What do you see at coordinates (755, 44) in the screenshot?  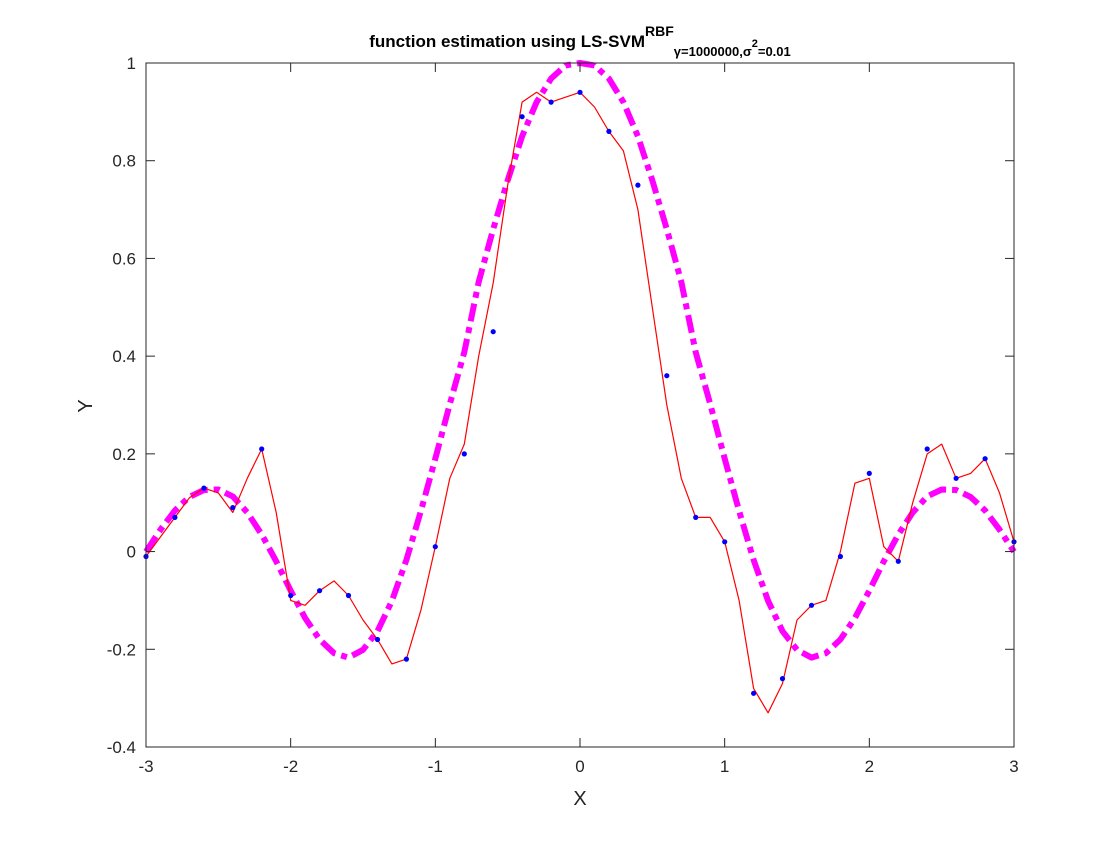 I see `chart-title-subscript-sigma-exp: 2` at bounding box center [755, 44].